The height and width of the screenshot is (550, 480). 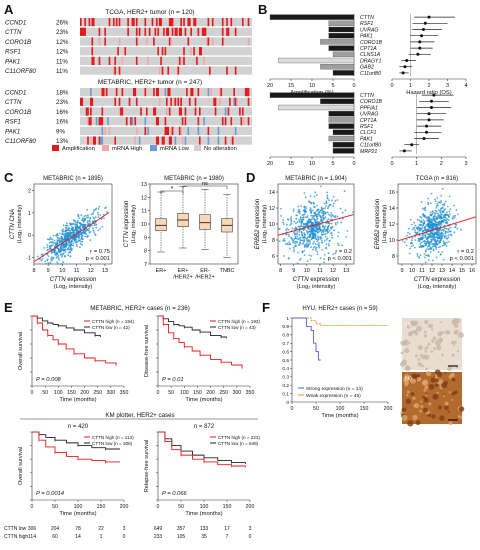 What do you see at coordinates (312, 95) in the screenshot?
I see `amp-bar-dfs` at bounding box center [312, 95].